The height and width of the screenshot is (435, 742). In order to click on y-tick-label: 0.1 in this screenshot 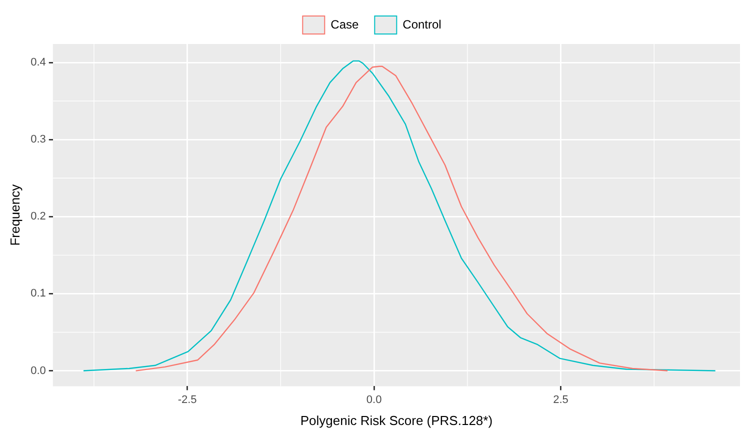, I will do `click(38, 294)`.